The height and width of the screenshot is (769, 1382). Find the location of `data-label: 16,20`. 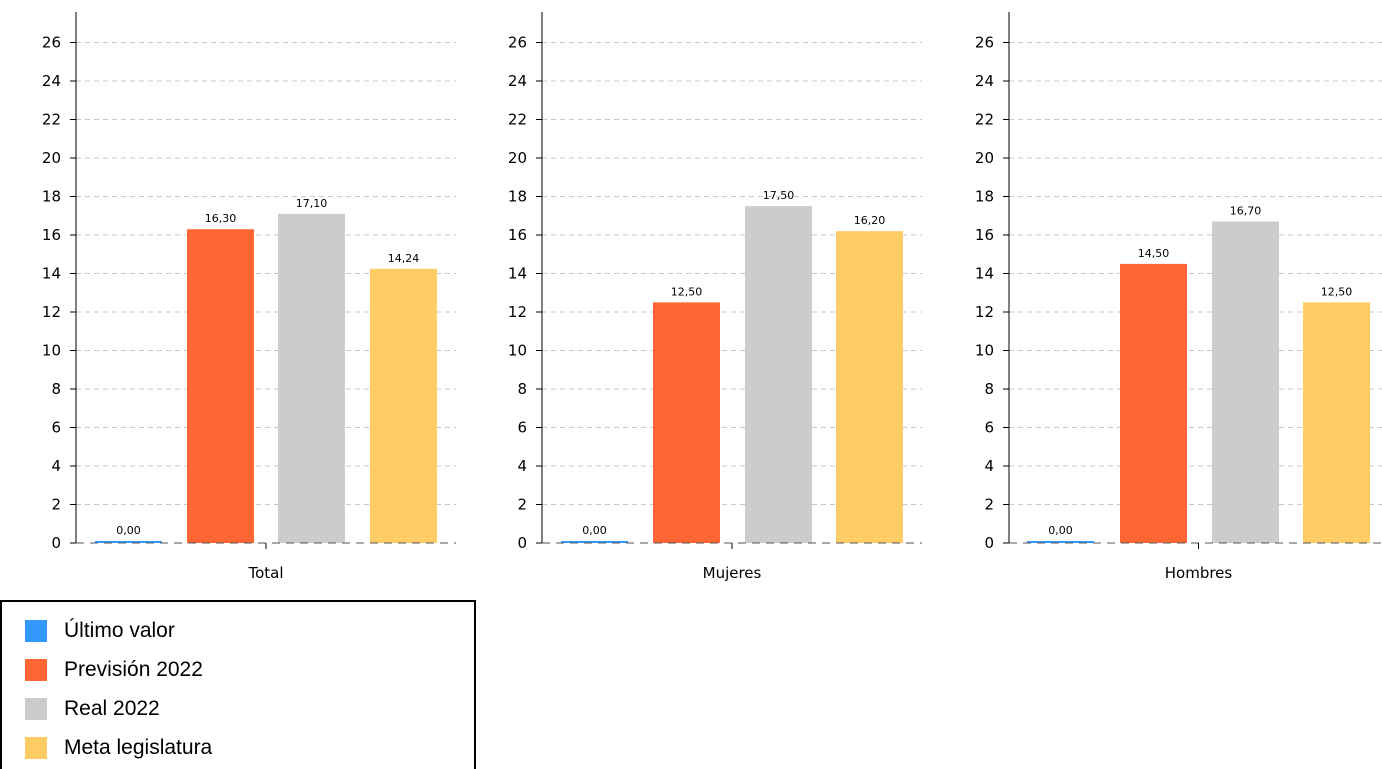

data-label: 16,20 is located at coordinates (870, 220).